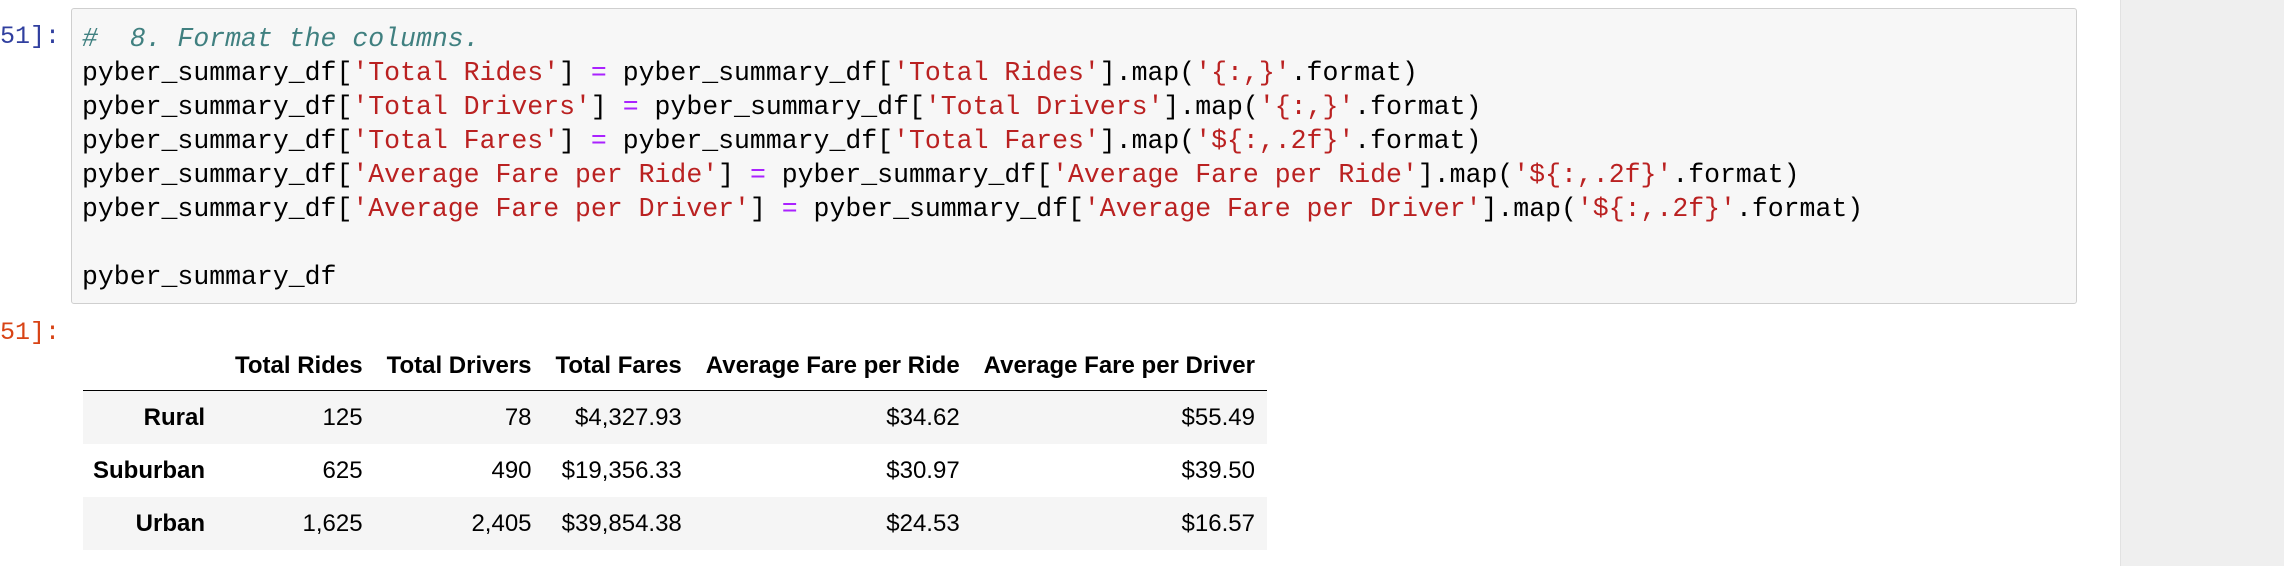 Image resolution: width=2284 pixels, height=566 pixels. What do you see at coordinates (342, 470) in the screenshot?
I see `table-cell: 625` at bounding box center [342, 470].